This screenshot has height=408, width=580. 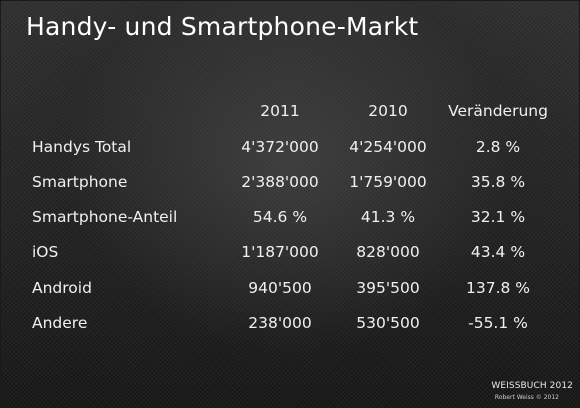 What do you see at coordinates (280, 182) in the screenshot?
I see `cell-2011: 2'388'000` at bounding box center [280, 182].